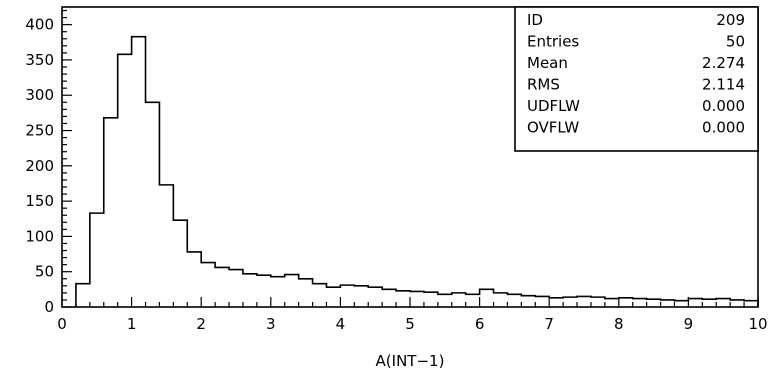 The image size is (771, 378). Describe the element at coordinates (341, 324) in the screenshot. I see `x-tick-label: 4` at that location.